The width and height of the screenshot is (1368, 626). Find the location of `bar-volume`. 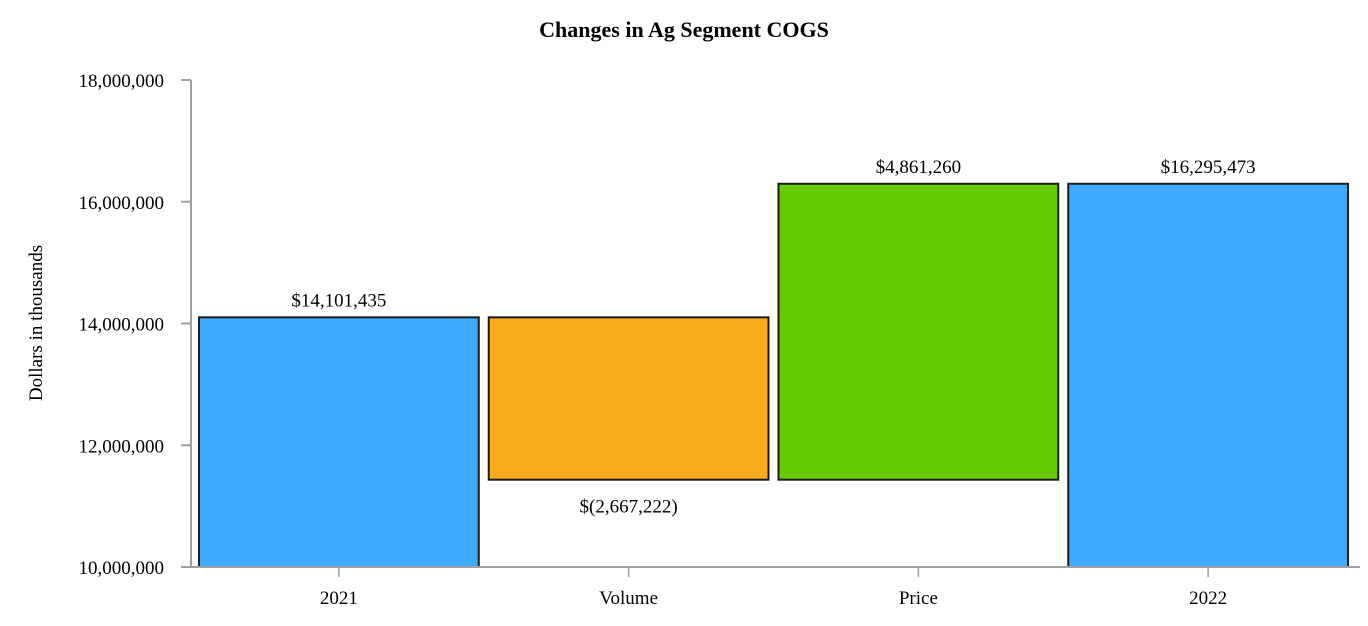

bar-volume is located at coordinates (628, 398).